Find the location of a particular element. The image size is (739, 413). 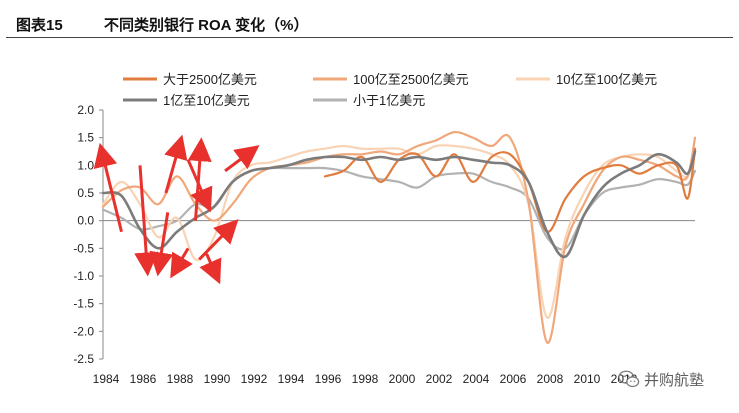

y-tick-label: 0.5 is located at coordinates (85, 193).